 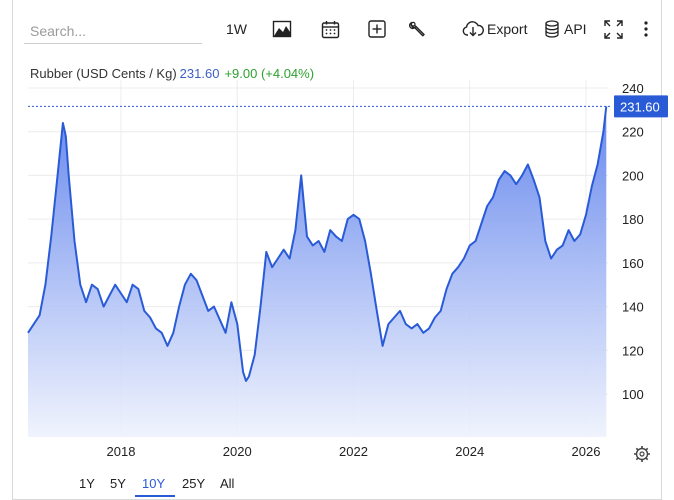 I want to click on interval-label: 1W, so click(x=236, y=29).